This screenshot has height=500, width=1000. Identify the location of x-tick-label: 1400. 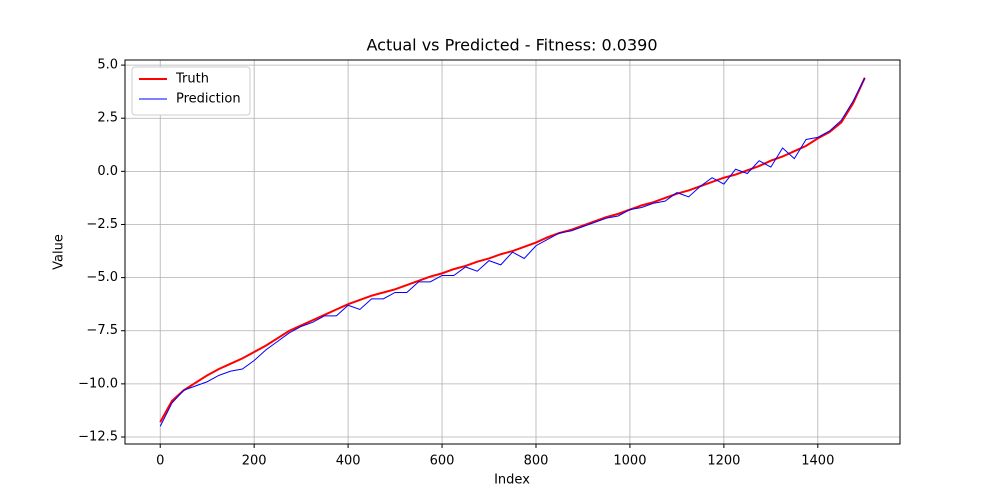
(817, 461).